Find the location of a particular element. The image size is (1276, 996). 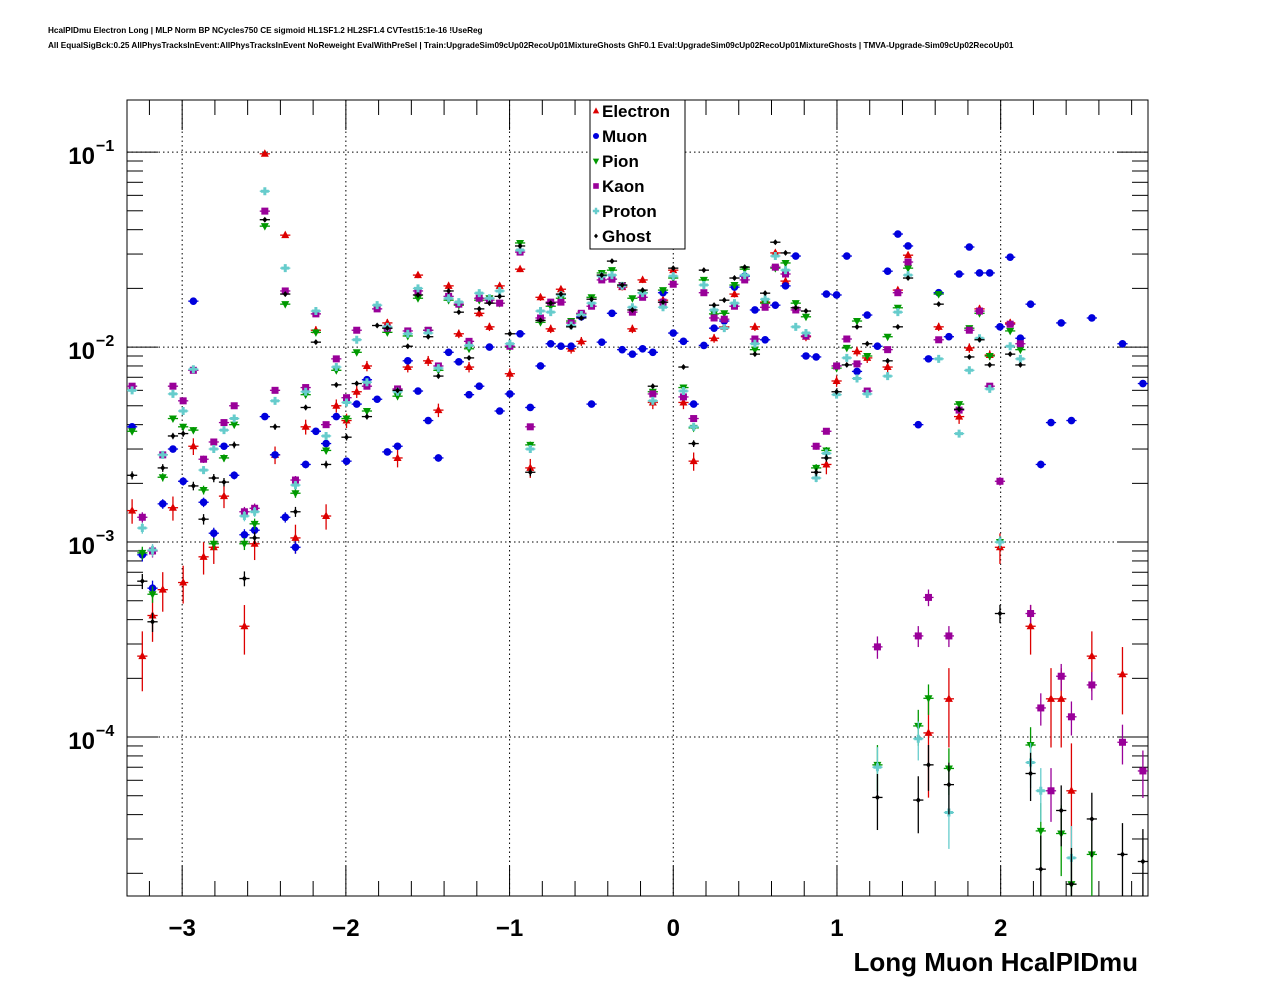

legend-marker-proton-icon is located at coordinates (596, 211).